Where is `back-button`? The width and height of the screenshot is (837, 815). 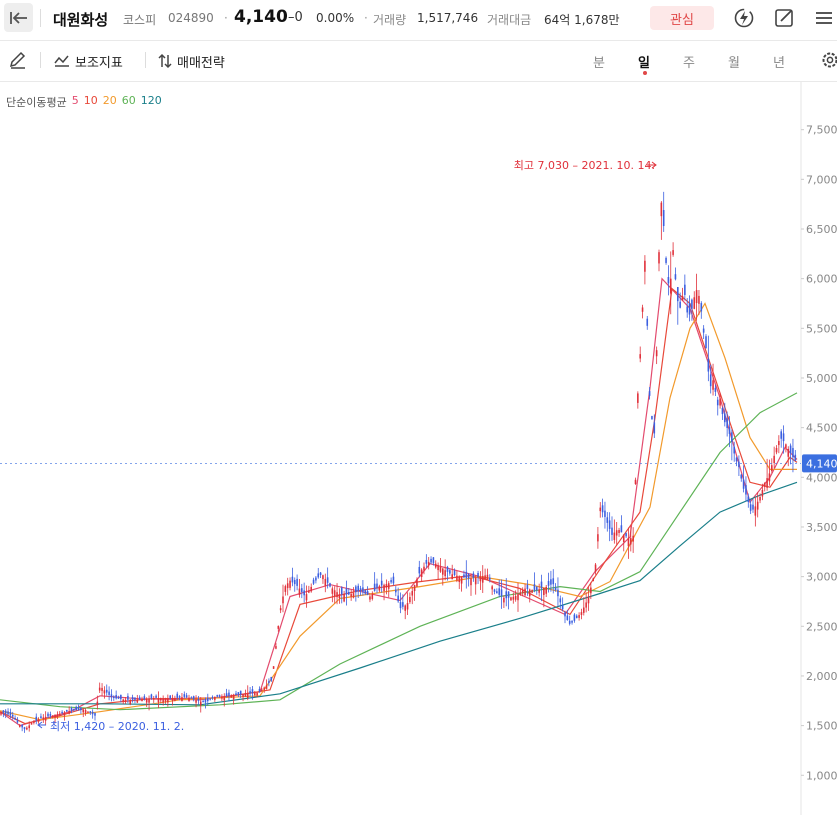 back-button is located at coordinates (18, 17).